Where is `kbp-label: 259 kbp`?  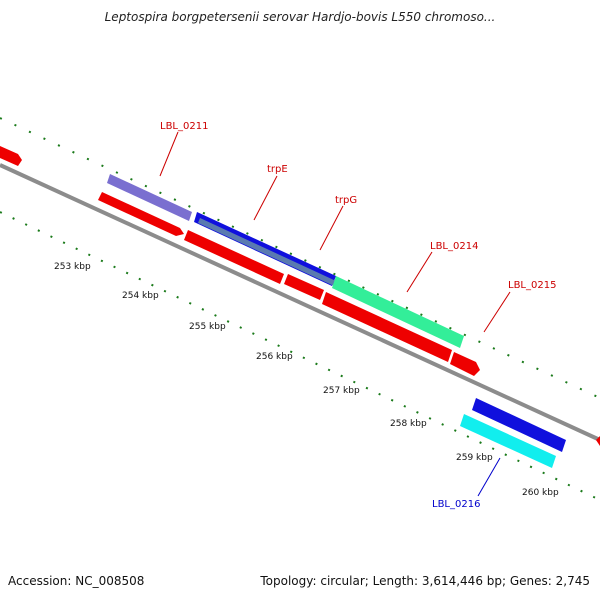
kbp-label: 259 kbp is located at coordinates (474, 458).